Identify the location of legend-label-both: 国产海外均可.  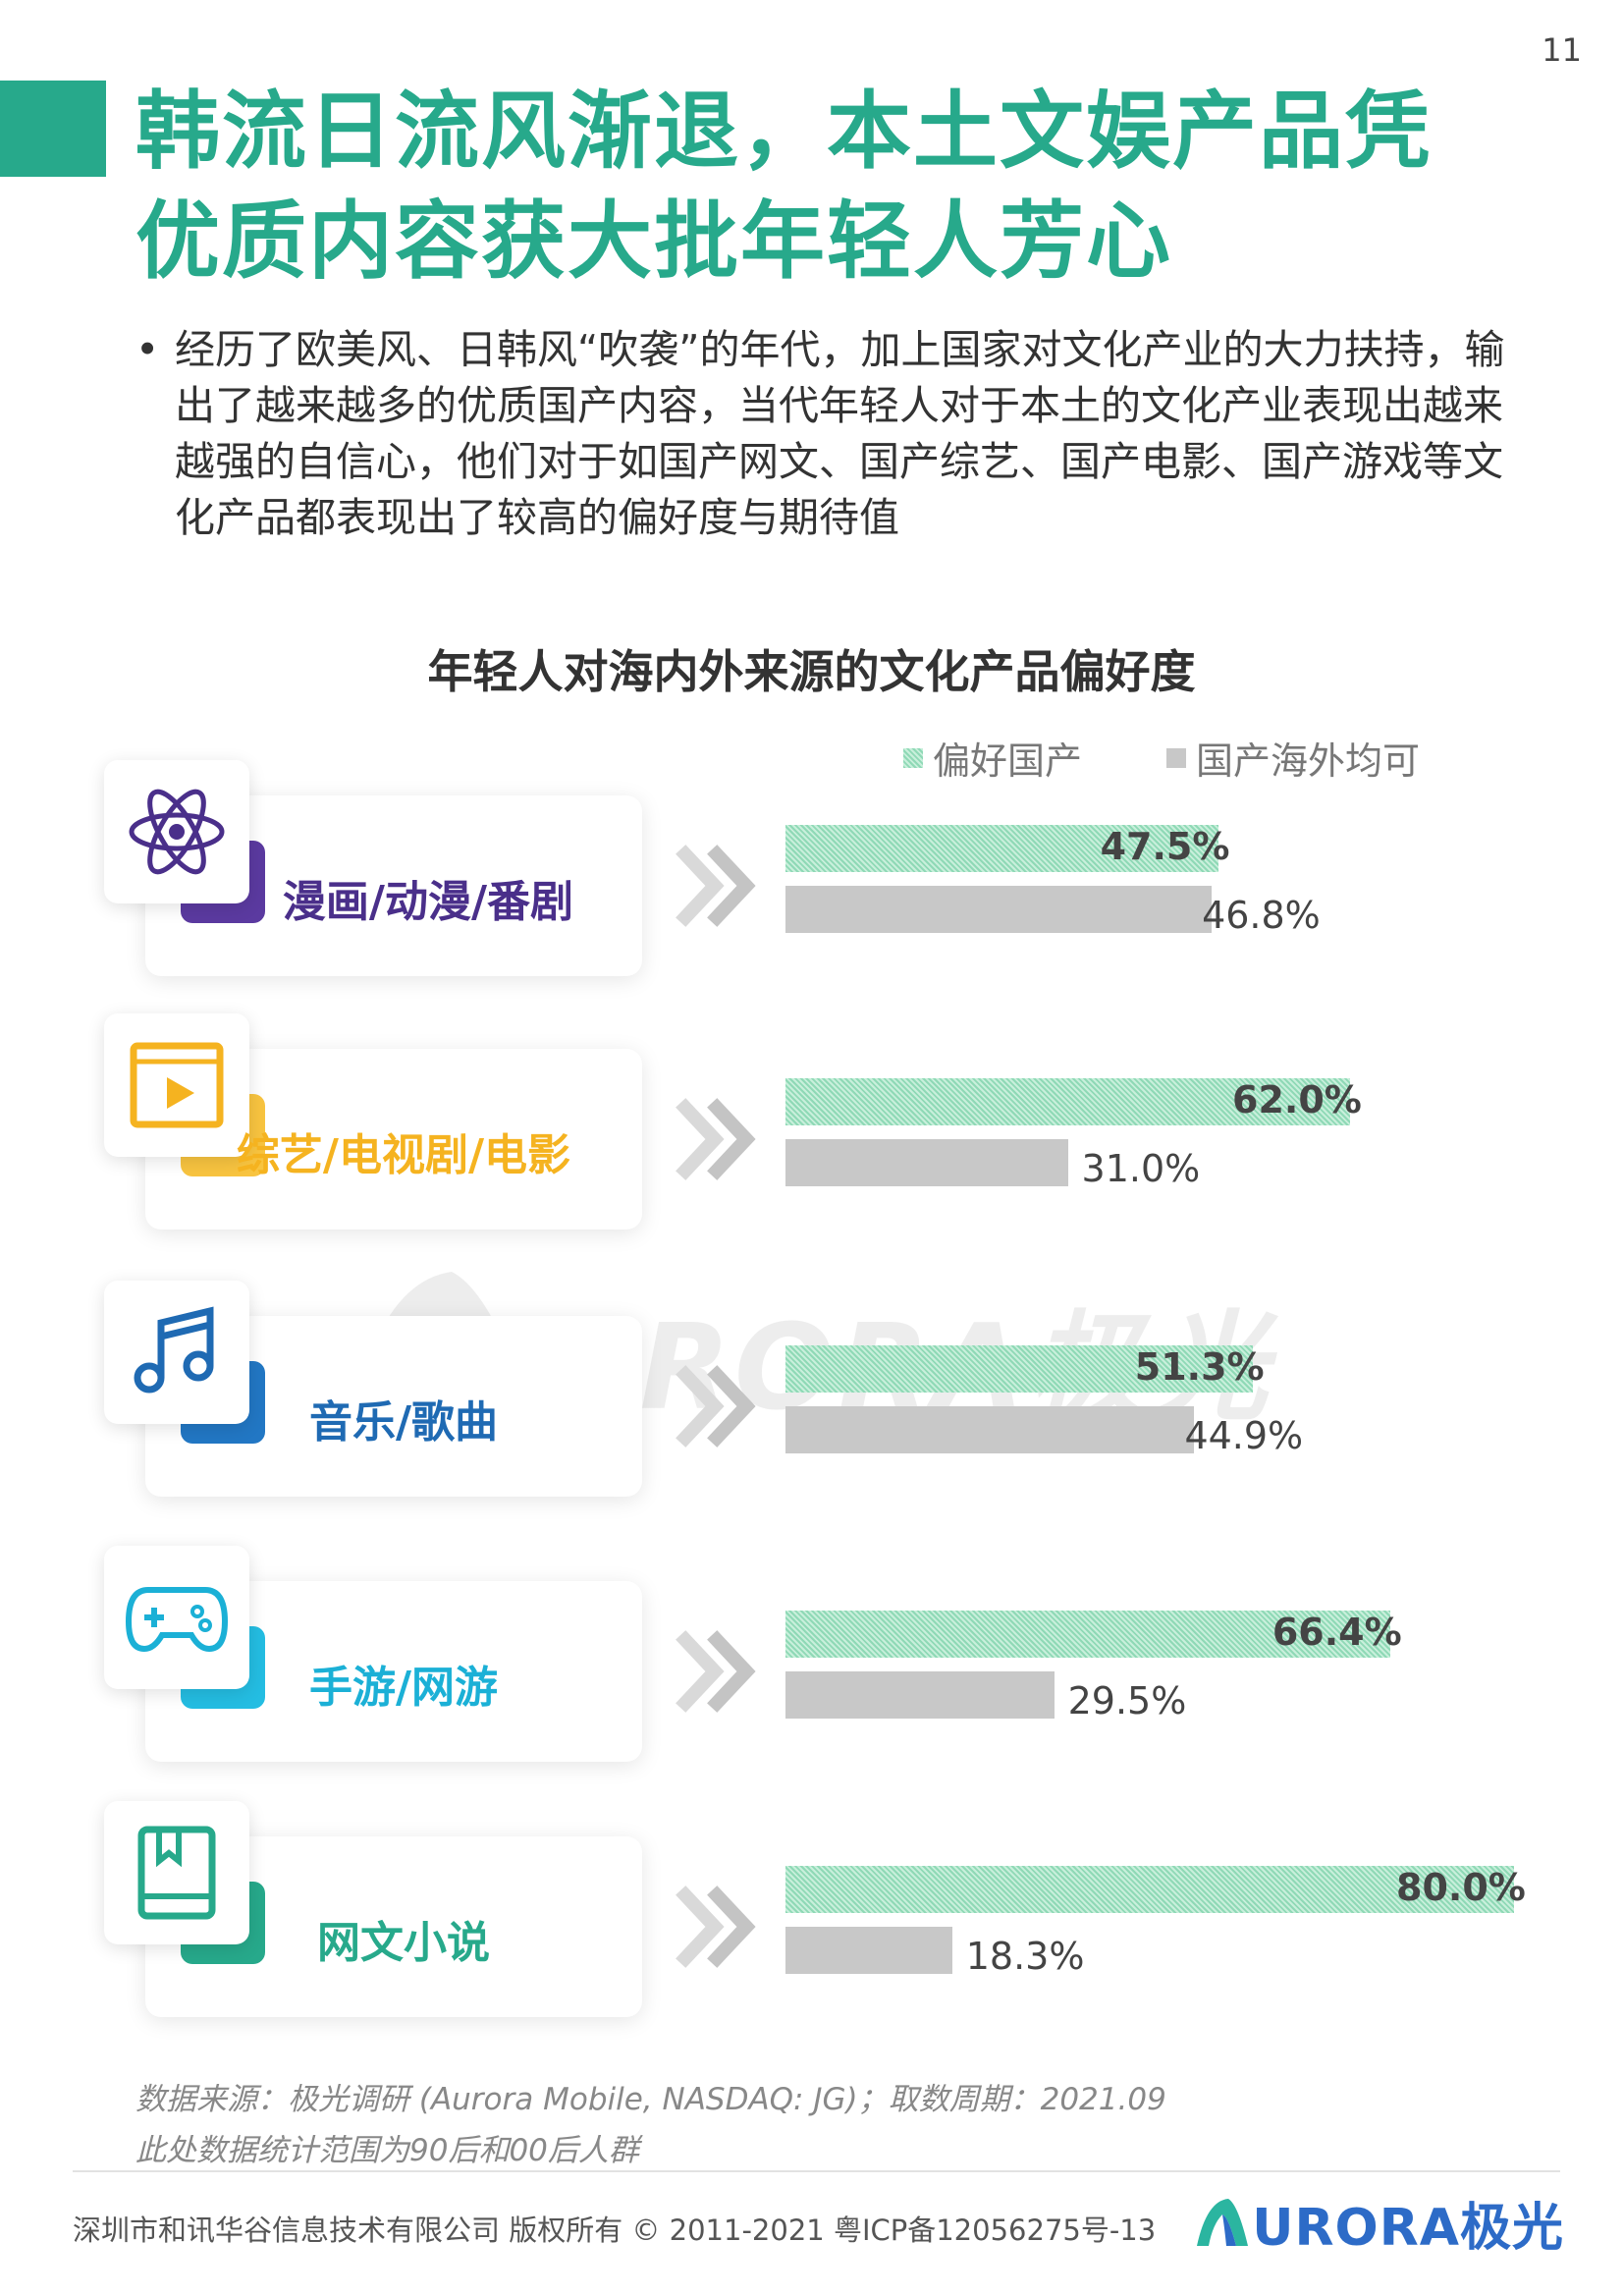
(1308, 761).